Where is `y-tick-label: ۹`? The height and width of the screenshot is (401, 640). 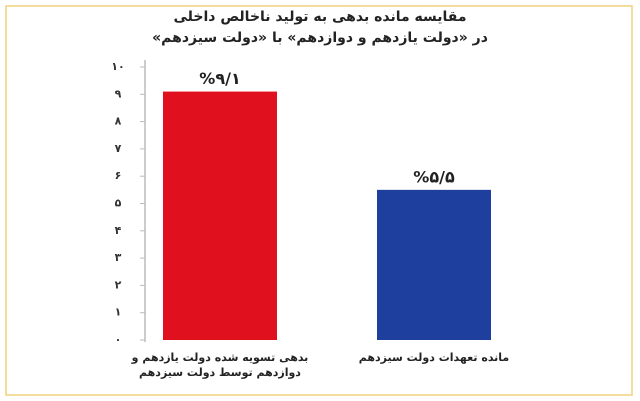 y-tick-label: ۹ is located at coordinates (118, 93).